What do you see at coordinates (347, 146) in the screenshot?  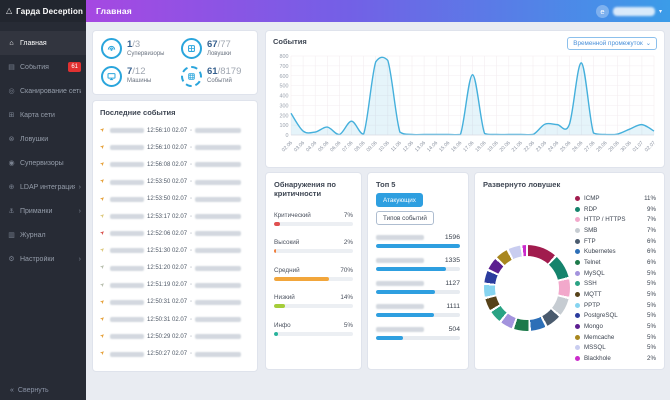 I see `svg-text: 07.06` at bounding box center [347, 146].